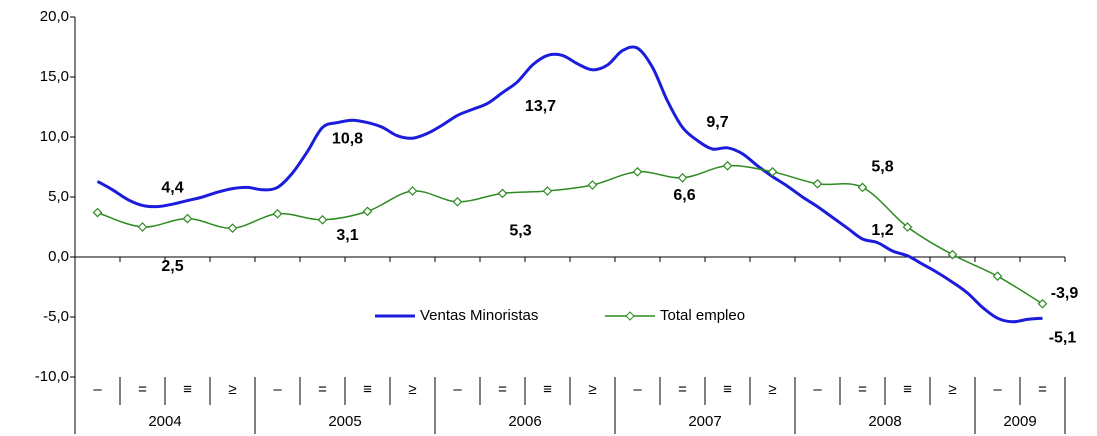 This screenshot has width=1097, height=436. I want to click on data-label: 1,2, so click(882, 230).